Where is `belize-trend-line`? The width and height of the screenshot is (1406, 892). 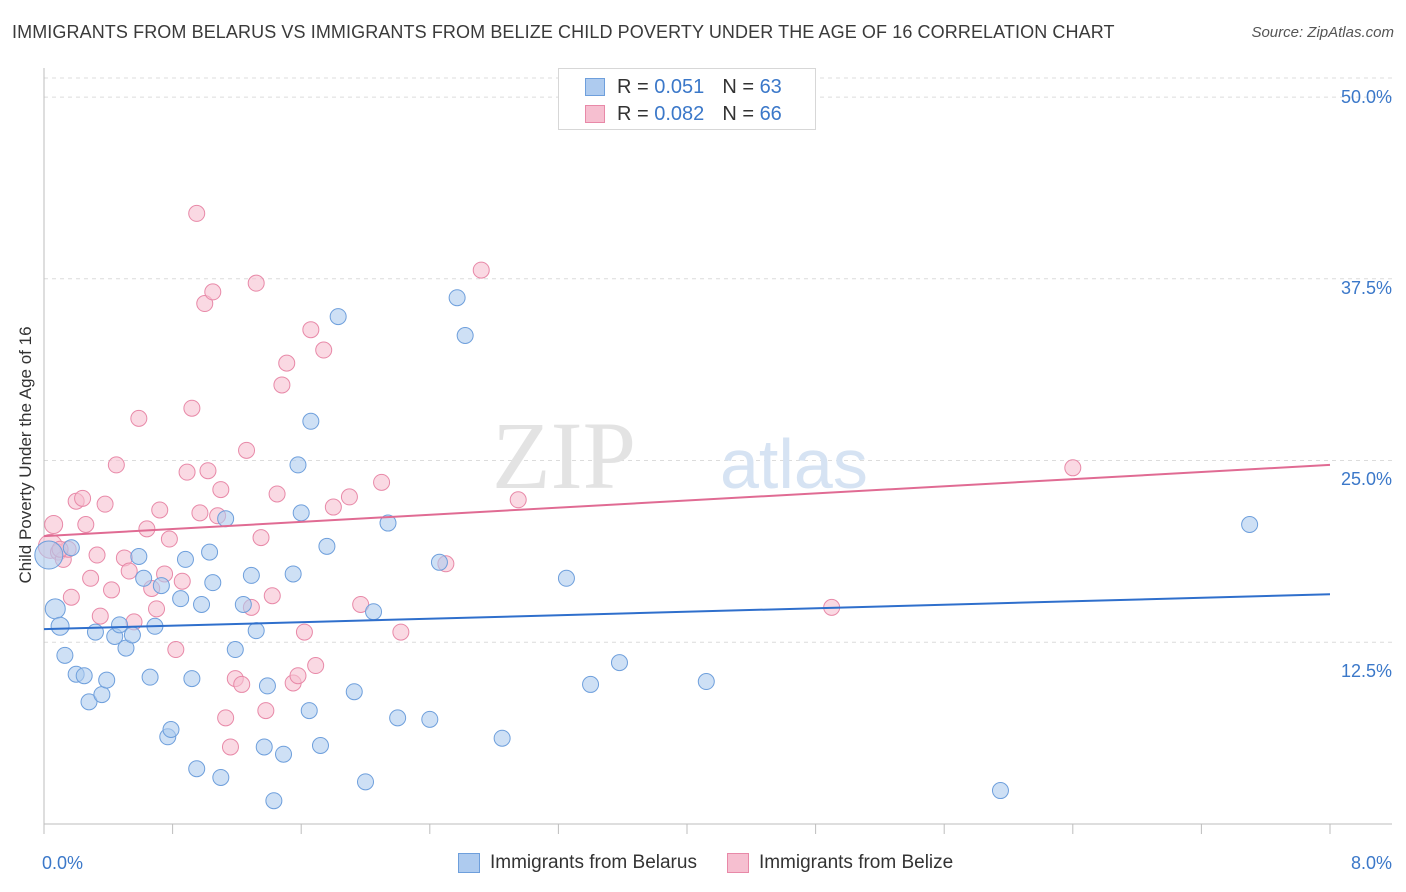
belize-trend-line is located at coordinates (687, 500).